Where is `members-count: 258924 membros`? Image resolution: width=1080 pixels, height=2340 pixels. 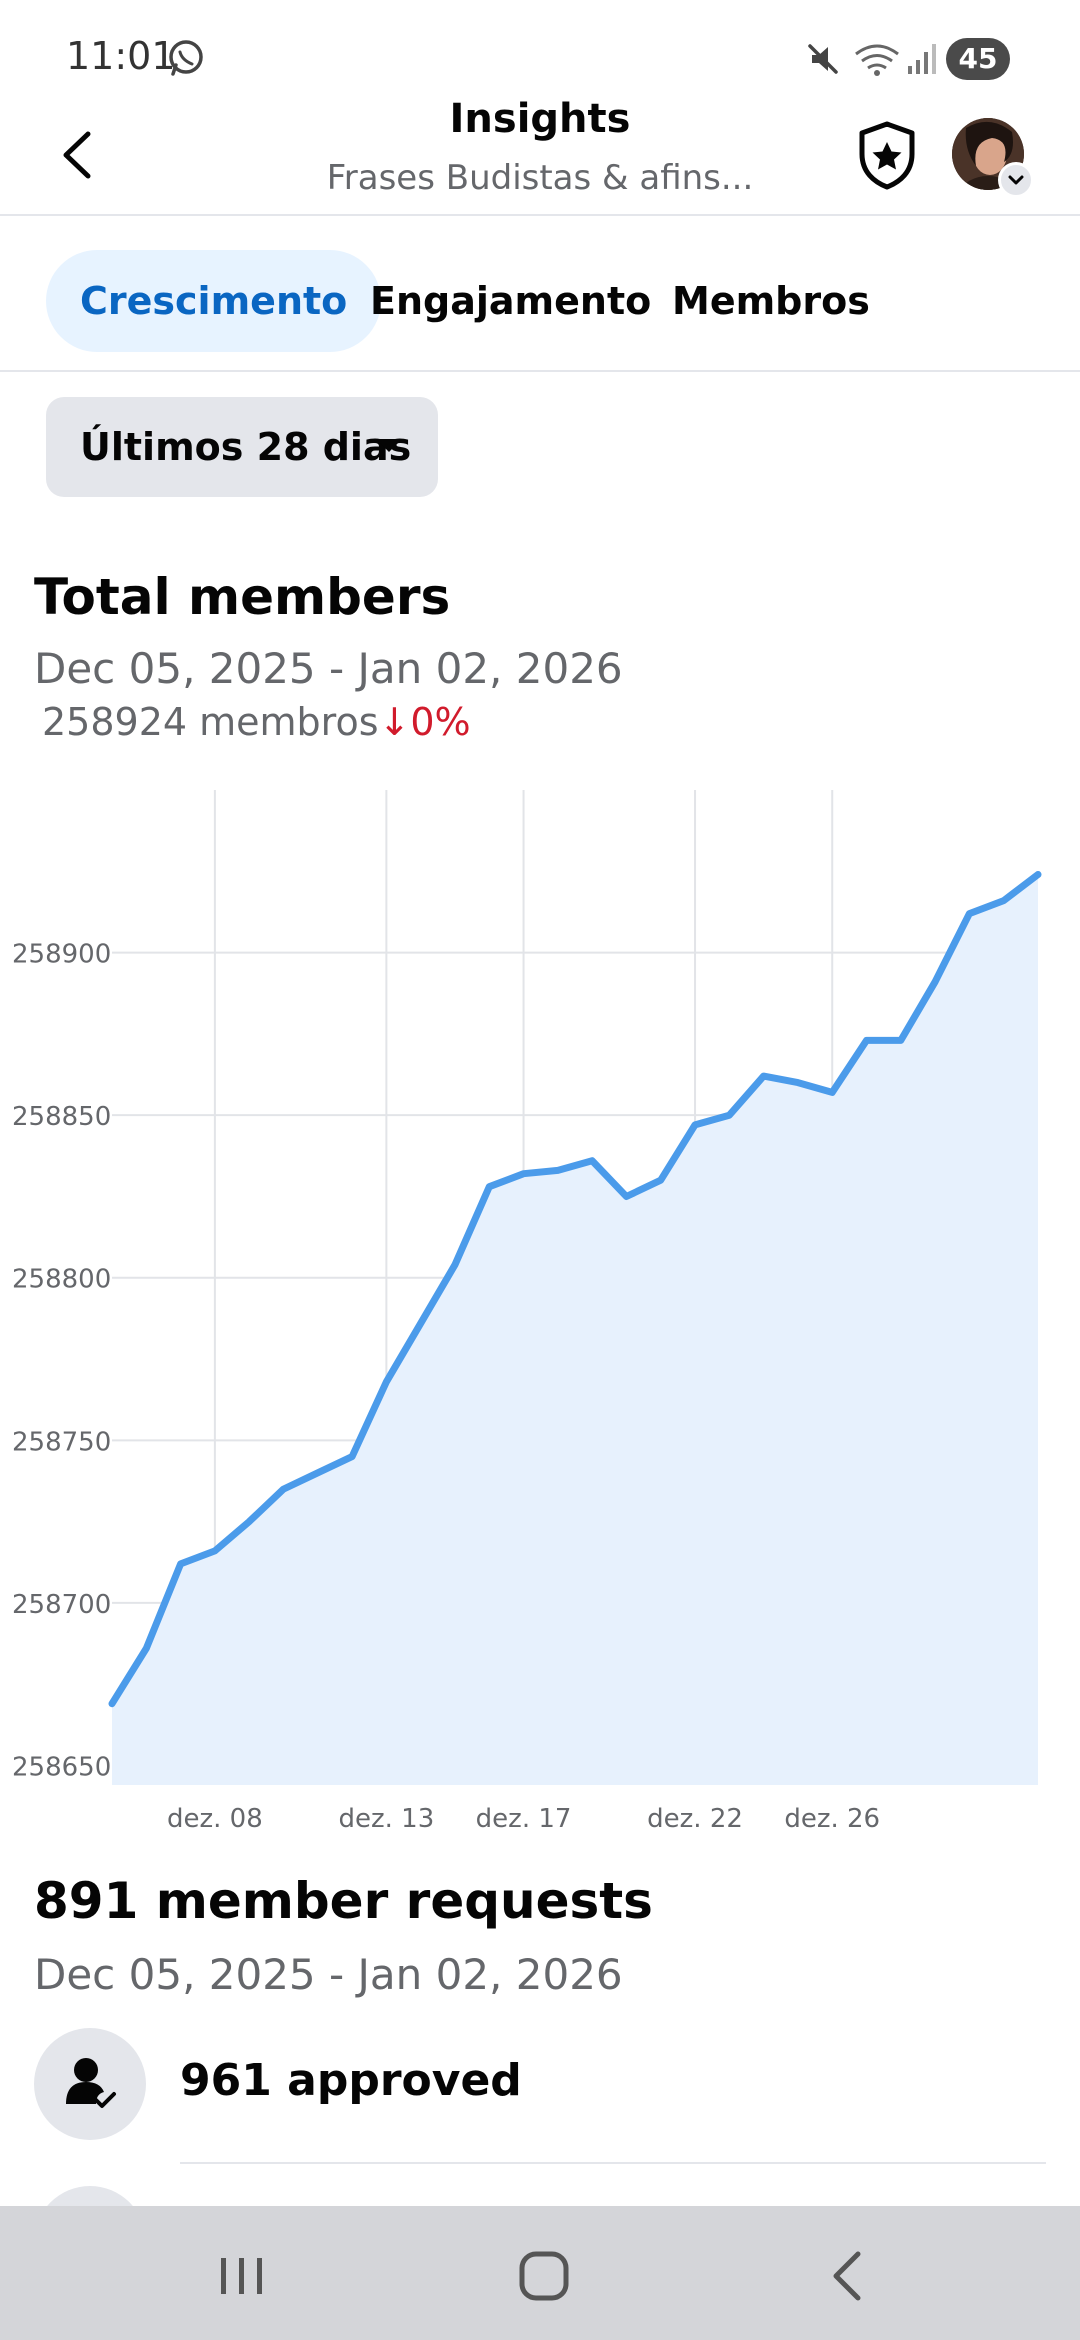 members-count: 258924 membros is located at coordinates (210, 722).